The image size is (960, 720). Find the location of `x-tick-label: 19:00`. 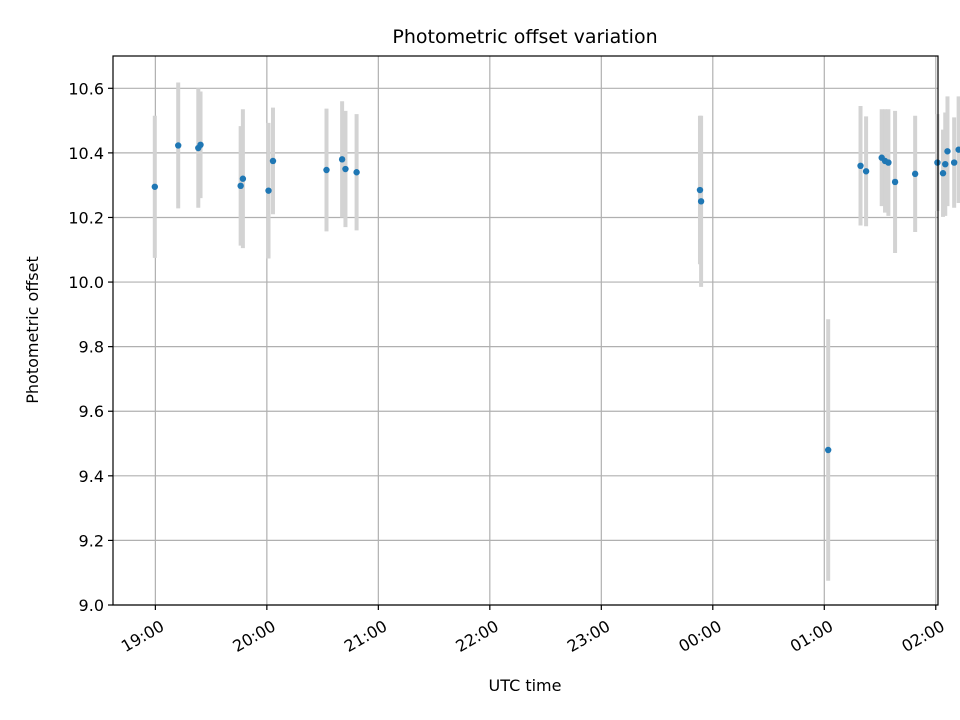

x-tick-label: 19:00 is located at coordinates (142, 636).